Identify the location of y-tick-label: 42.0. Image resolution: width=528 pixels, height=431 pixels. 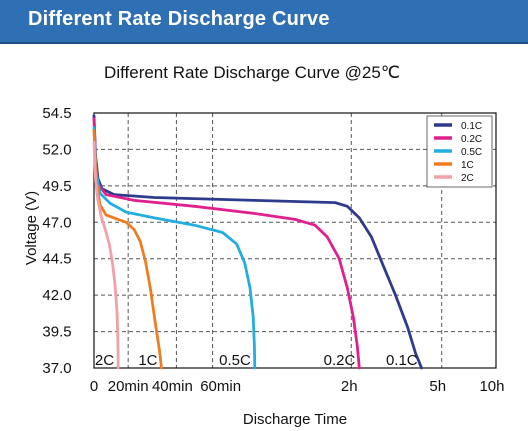
(56, 295).